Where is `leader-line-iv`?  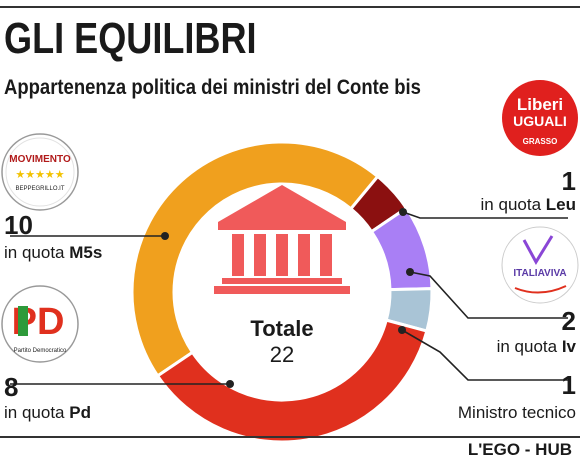 leader-line-iv is located at coordinates (488, 295).